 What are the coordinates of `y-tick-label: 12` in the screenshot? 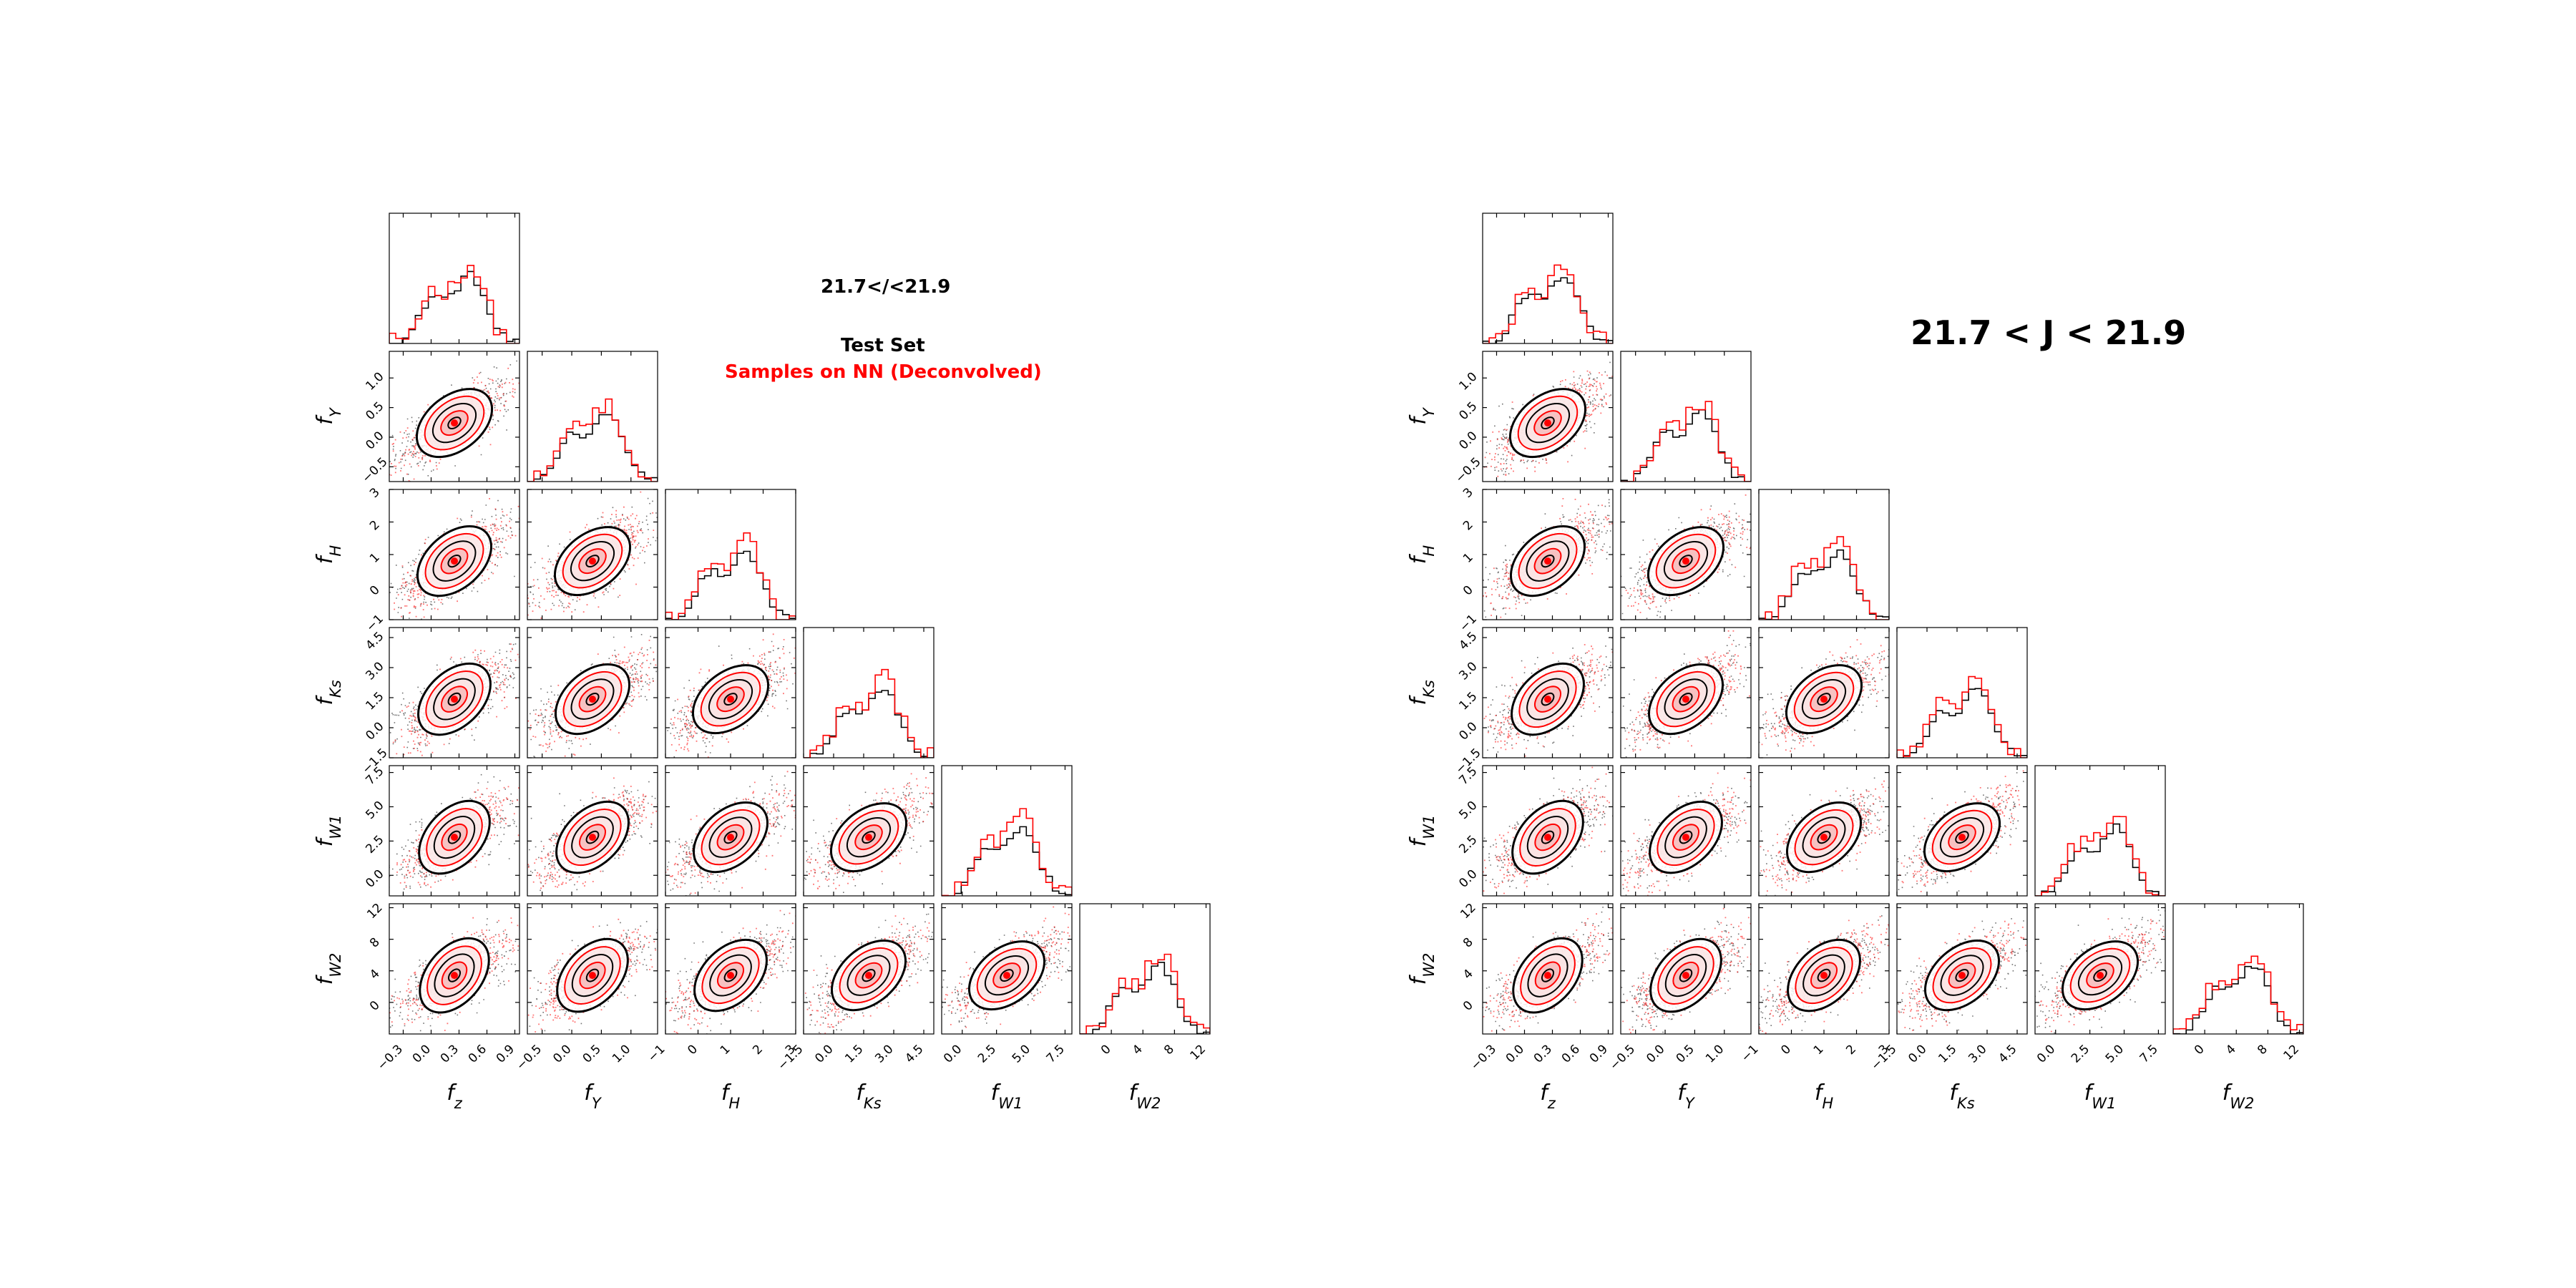 It's located at (1468, 911).